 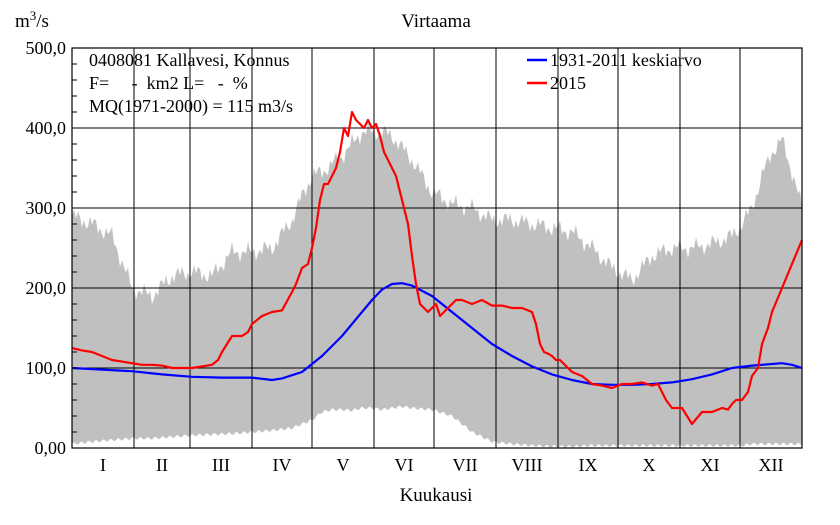 What do you see at coordinates (626, 60) in the screenshot?
I see `legend-label-mean: 1931-2011 keskiarvo` at bounding box center [626, 60].